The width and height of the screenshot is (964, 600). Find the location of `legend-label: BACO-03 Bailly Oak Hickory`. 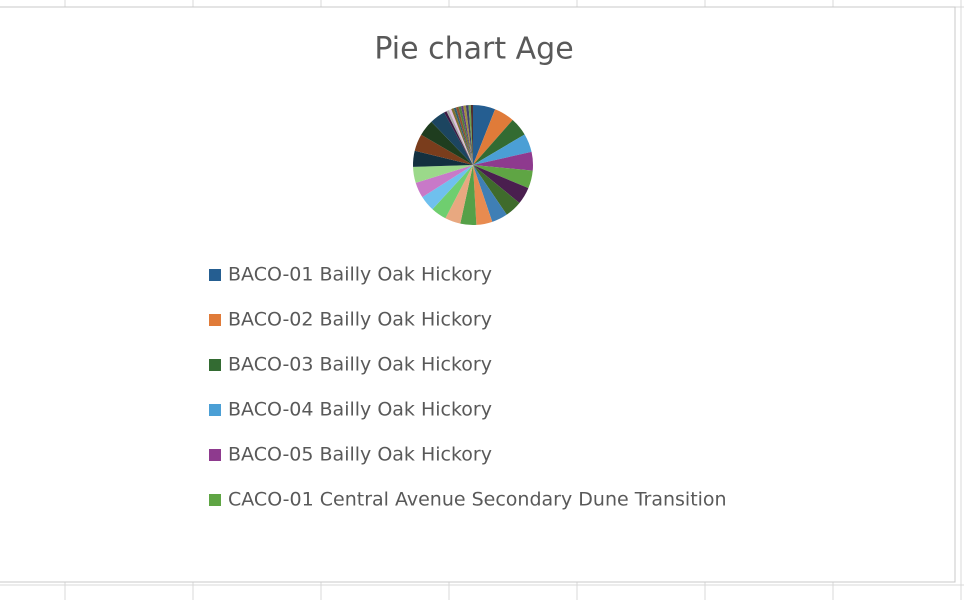

legend-label: BACO-03 Bailly Oak Hickory is located at coordinates (360, 365).